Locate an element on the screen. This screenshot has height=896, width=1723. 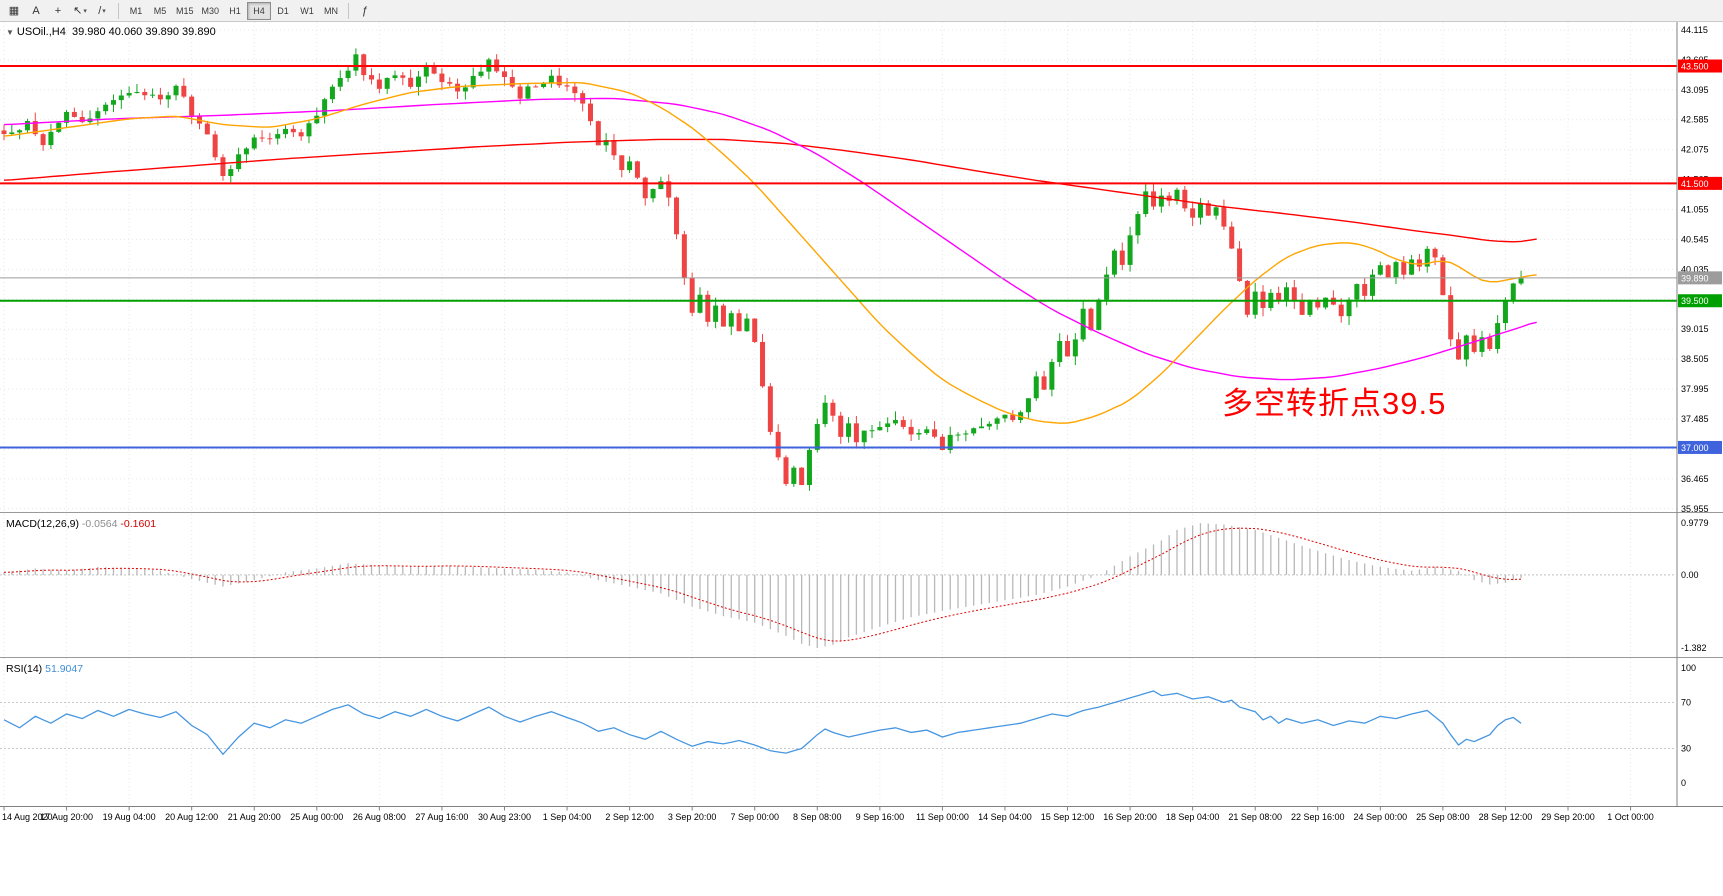
ma-slow-red-line is located at coordinates (770, 190).